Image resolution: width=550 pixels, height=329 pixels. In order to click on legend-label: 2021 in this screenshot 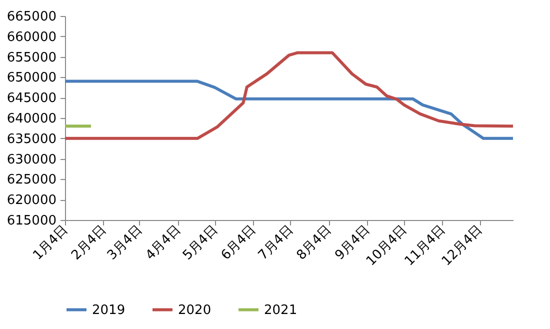, I will do `click(281, 310)`.